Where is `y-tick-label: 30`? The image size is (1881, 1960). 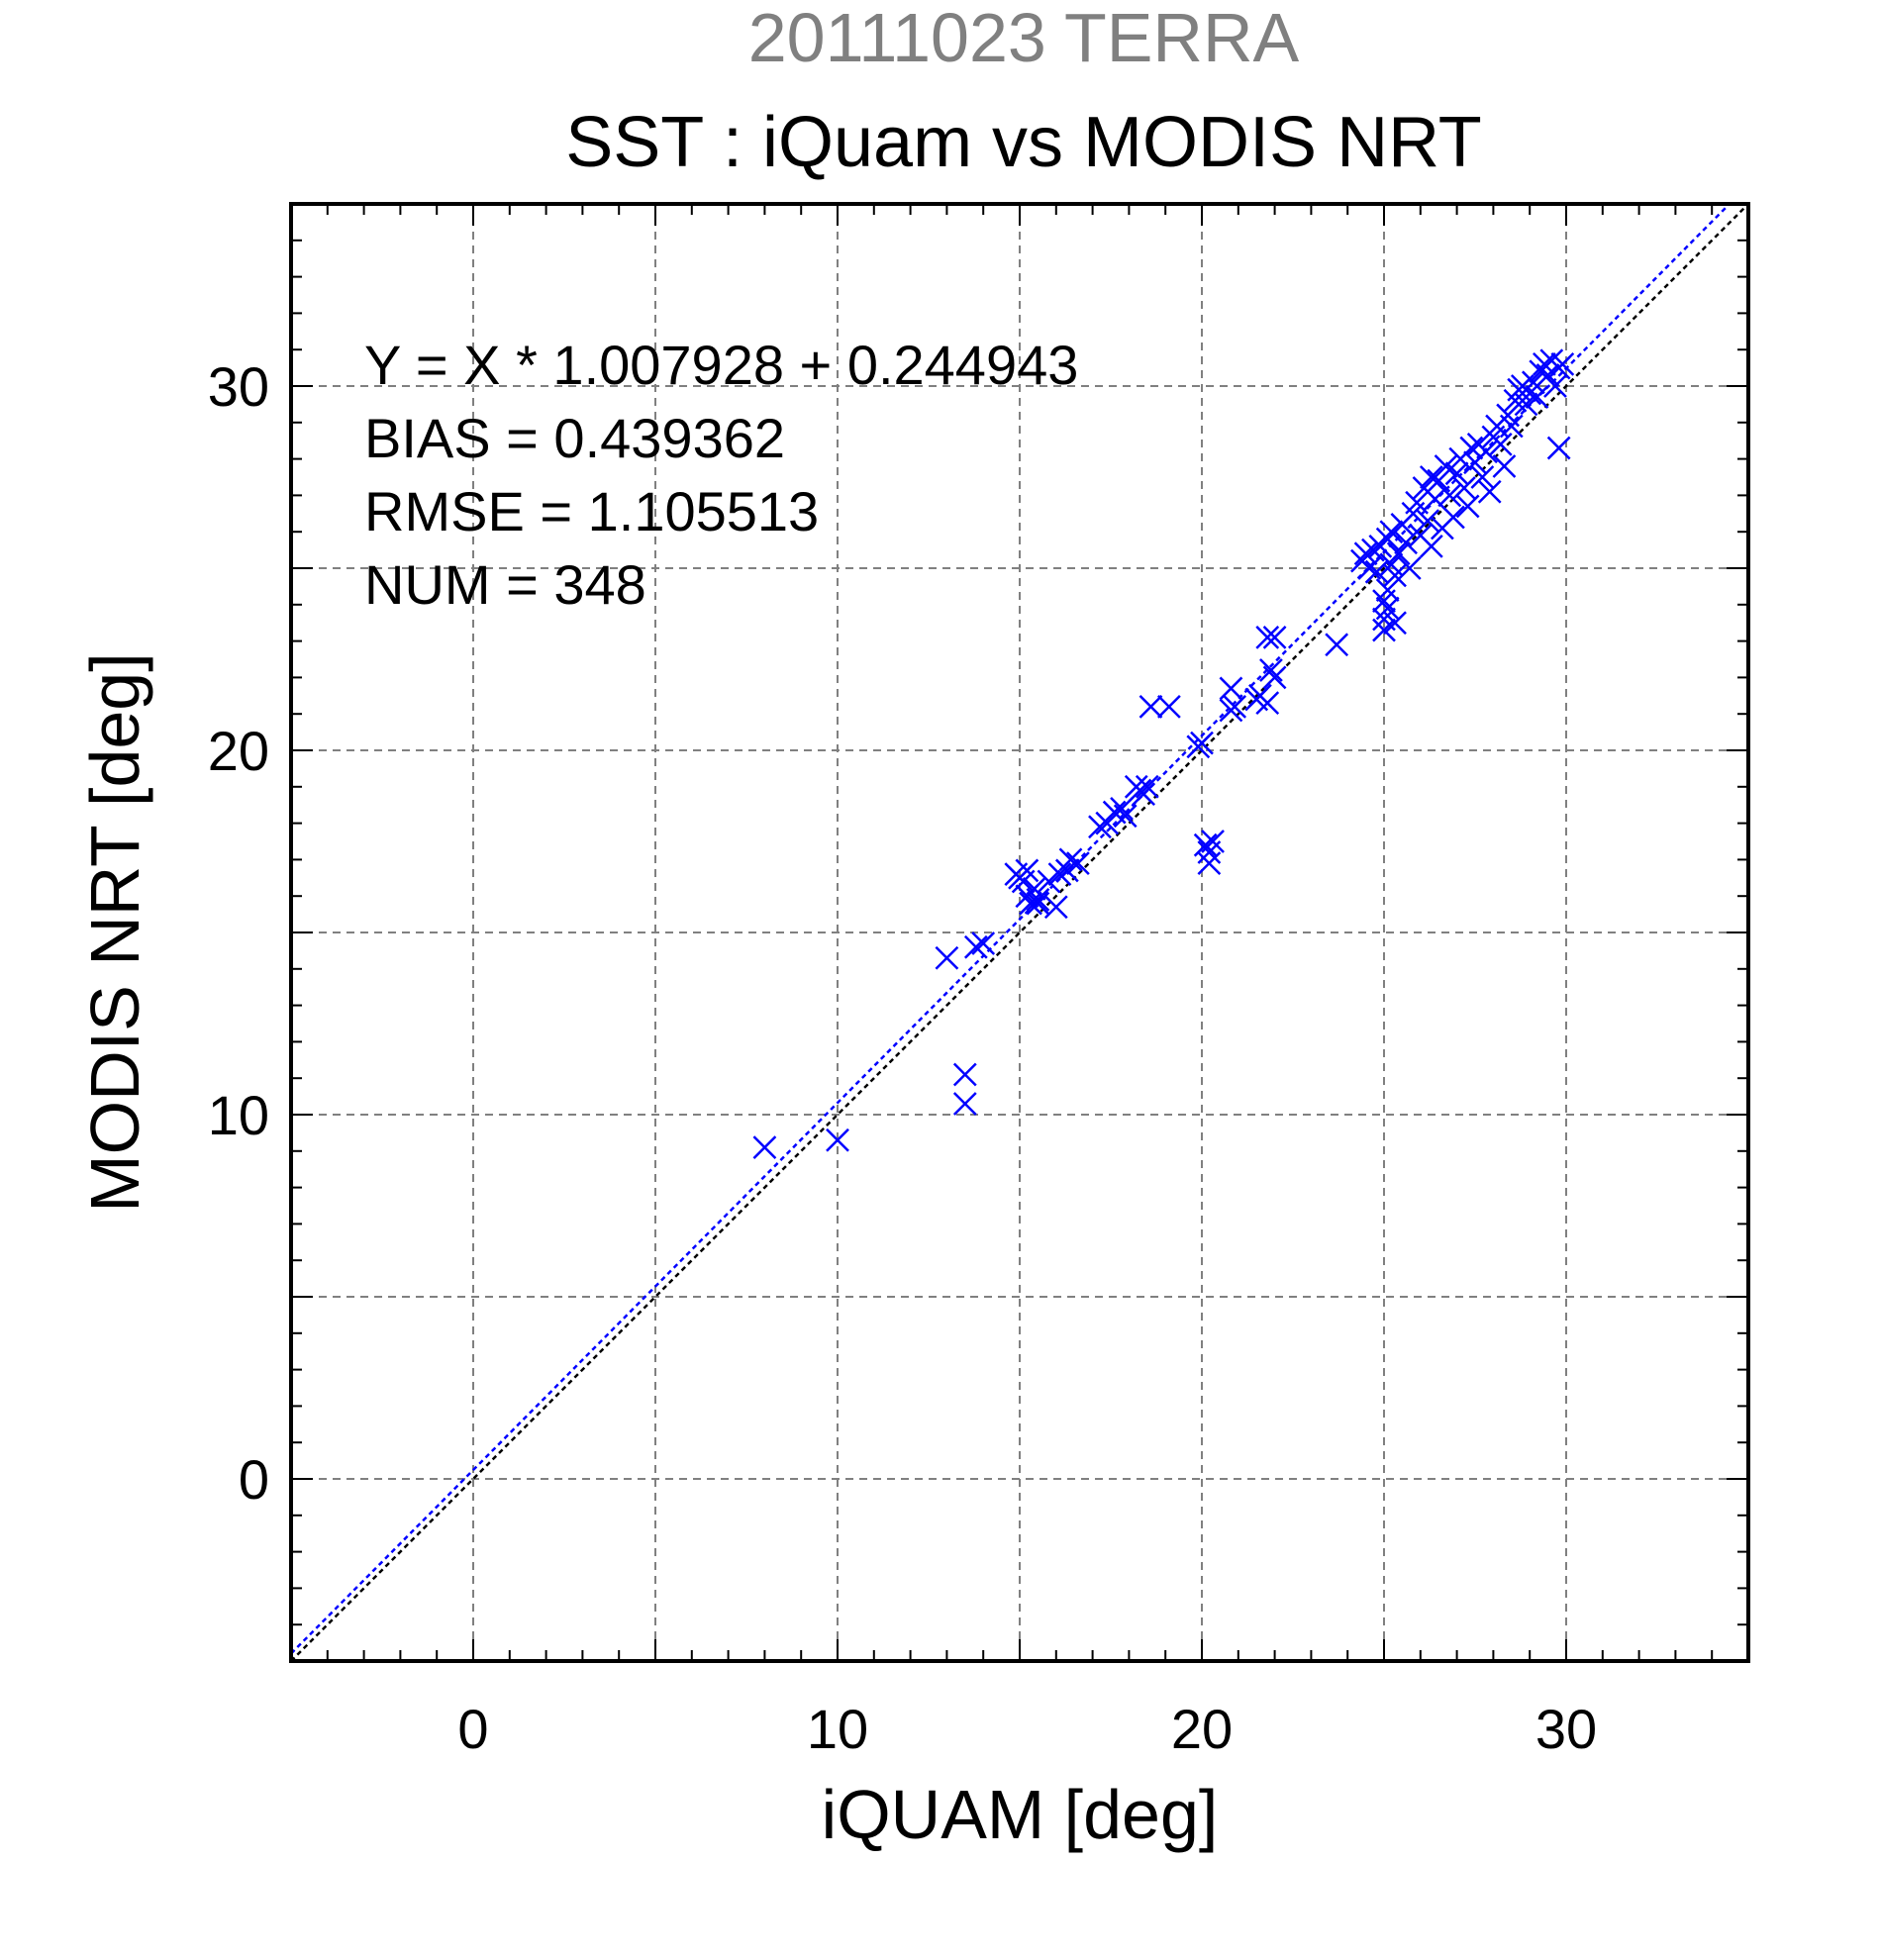
y-tick-label: 30 is located at coordinates (239, 386).